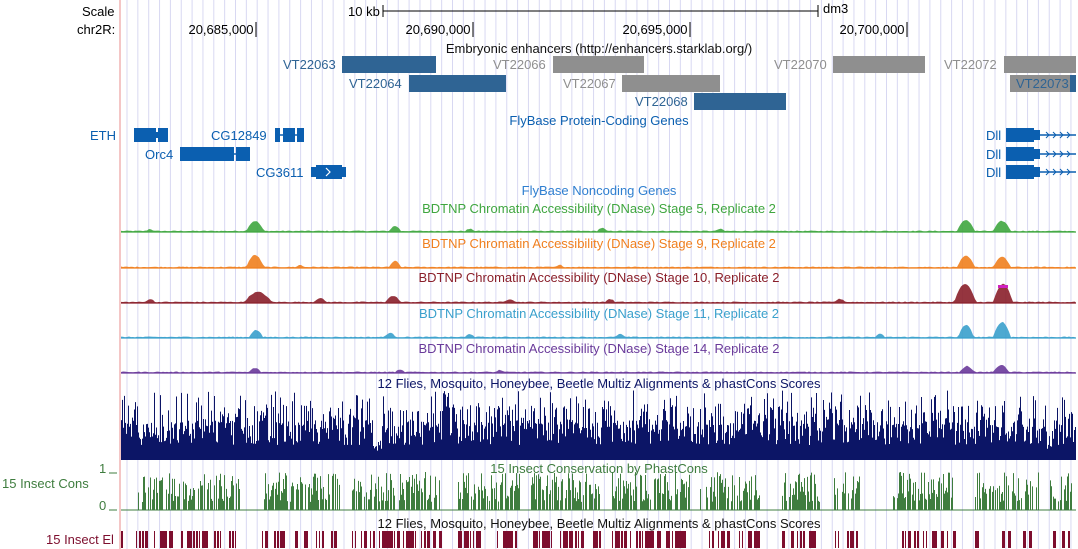  Describe the element at coordinates (45, 483) in the screenshot. I see `phastcons-side-label: 15 Insect Cons` at that location.